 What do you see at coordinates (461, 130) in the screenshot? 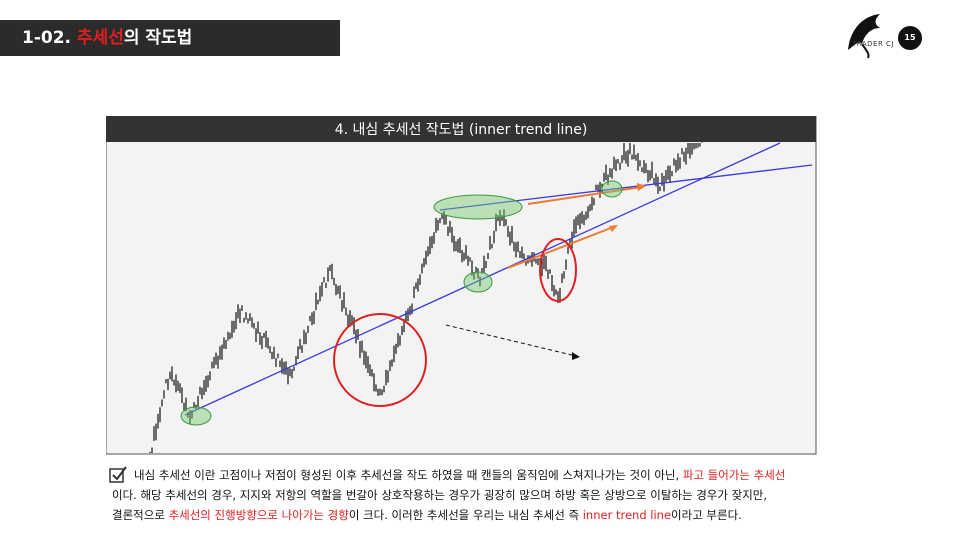
I see `figure-title: 4. 내심 추세선 작도법 (inner trend line)` at bounding box center [461, 130].